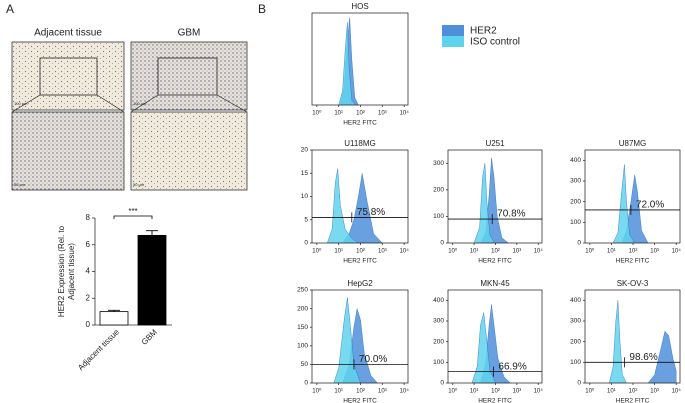 This screenshot has width=685, height=403. What do you see at coordinates (132, 211) in the screenshot?
I see `annotation: ***` at bounding box center [132, 211].